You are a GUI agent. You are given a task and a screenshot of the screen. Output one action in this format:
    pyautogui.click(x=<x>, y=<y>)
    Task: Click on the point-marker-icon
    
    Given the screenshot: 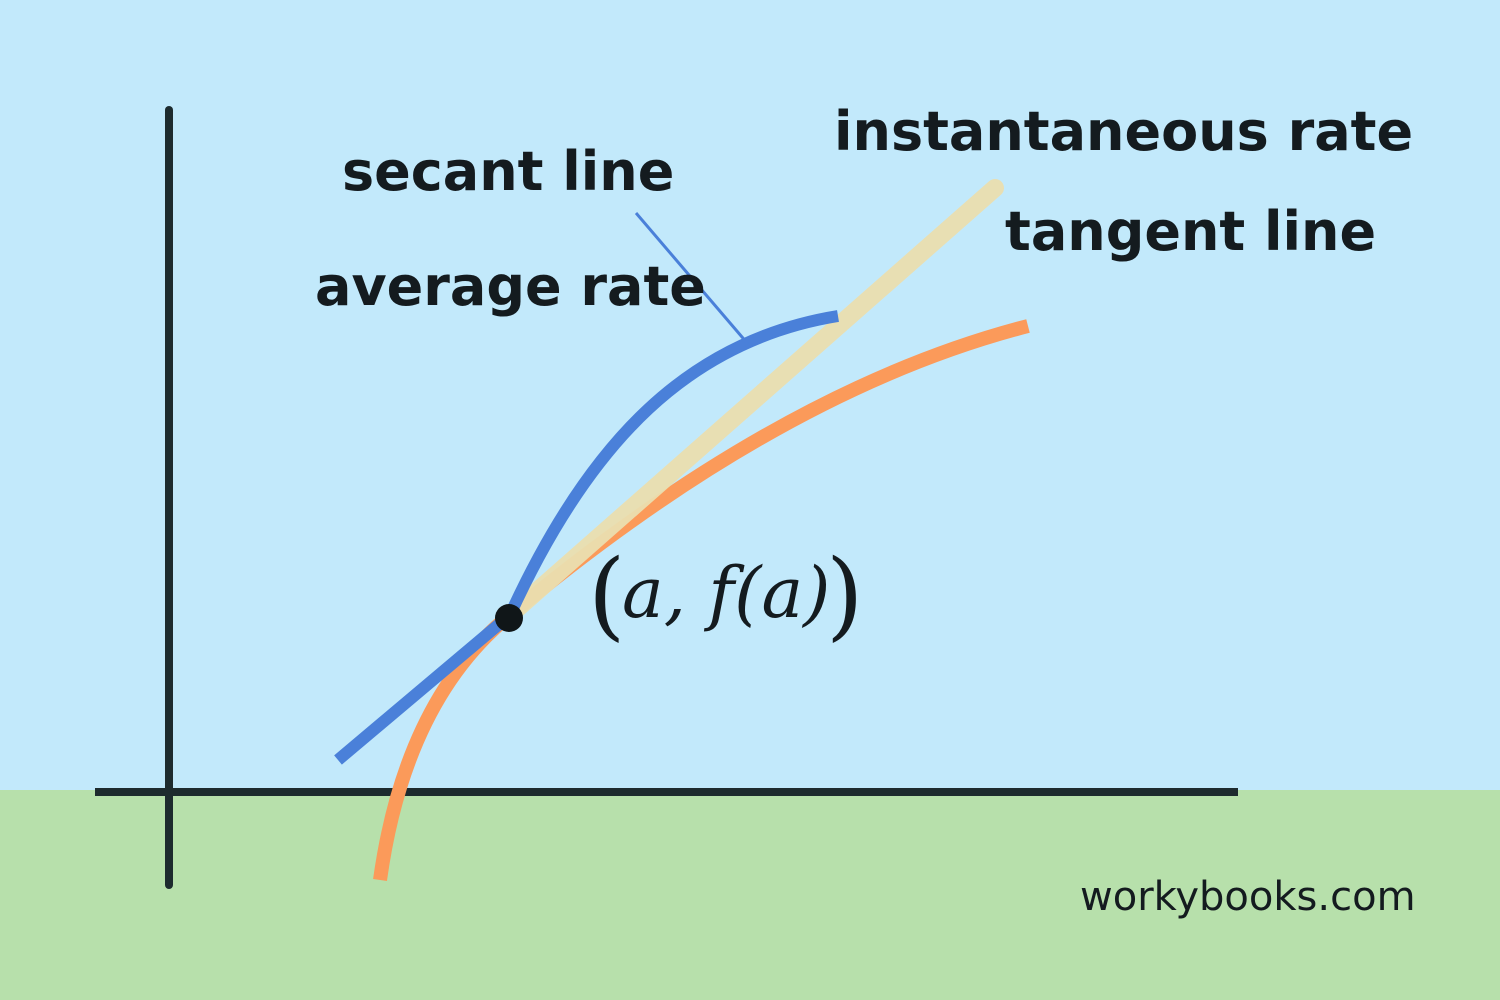 What is the action you would take?
    pyautogui.click(x=509, y=618)
    